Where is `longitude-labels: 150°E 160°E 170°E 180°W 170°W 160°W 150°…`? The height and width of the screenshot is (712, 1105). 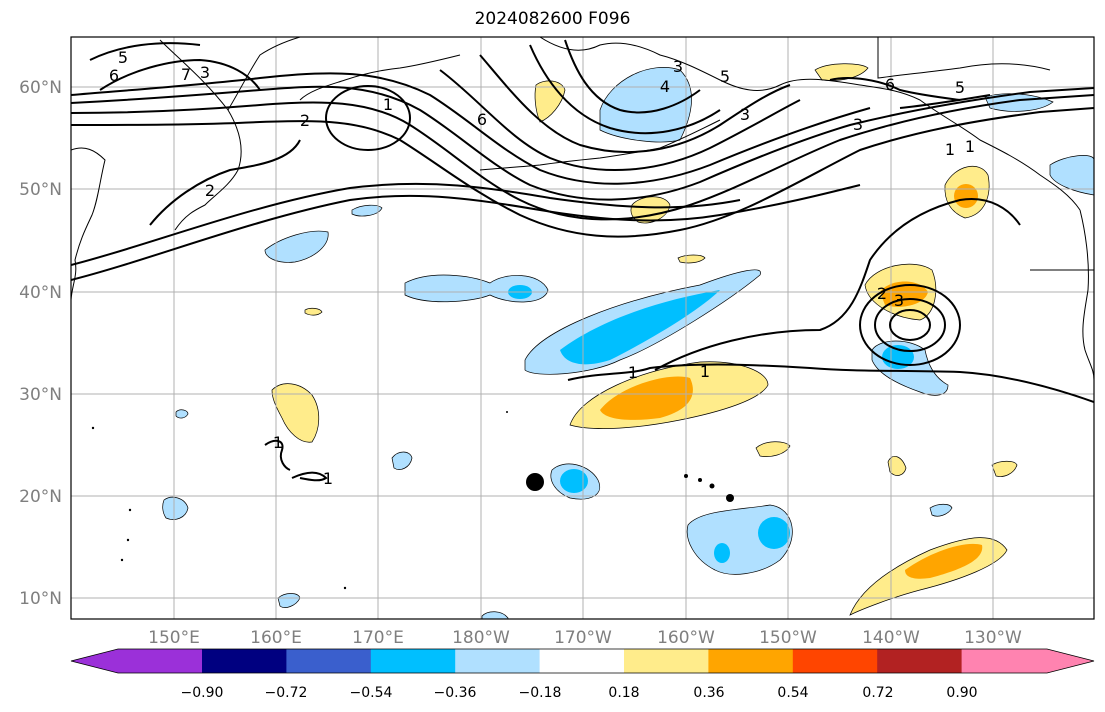 longitude-labels: 150°E 160°E 170°E 180°W 170°W 160°W 150°… is located at coordinates (585, 638).